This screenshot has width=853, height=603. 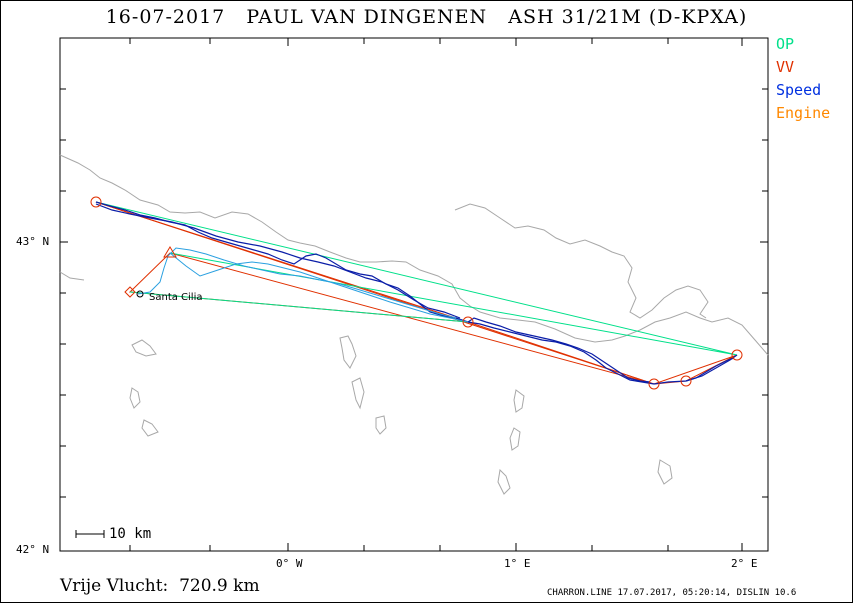 I want to click on legend: OP VV Speed Engine, so click(x=803, y=79).